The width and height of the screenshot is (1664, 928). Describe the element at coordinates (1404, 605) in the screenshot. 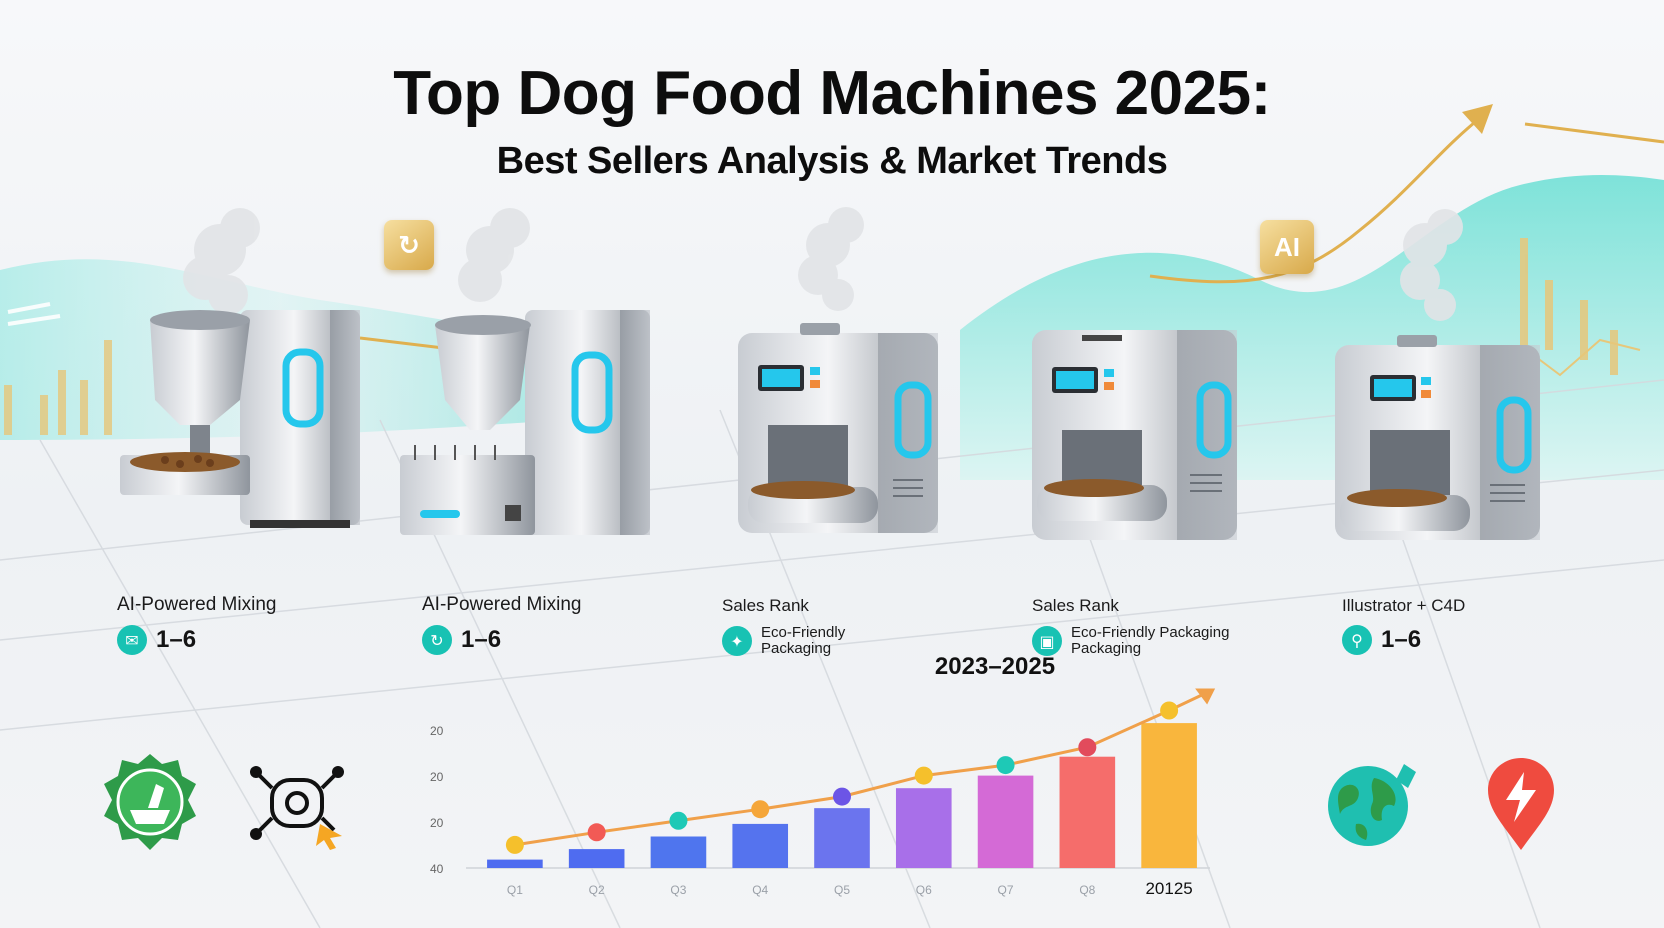

I see `product-5-label: Illustrator + C4D` at that location.